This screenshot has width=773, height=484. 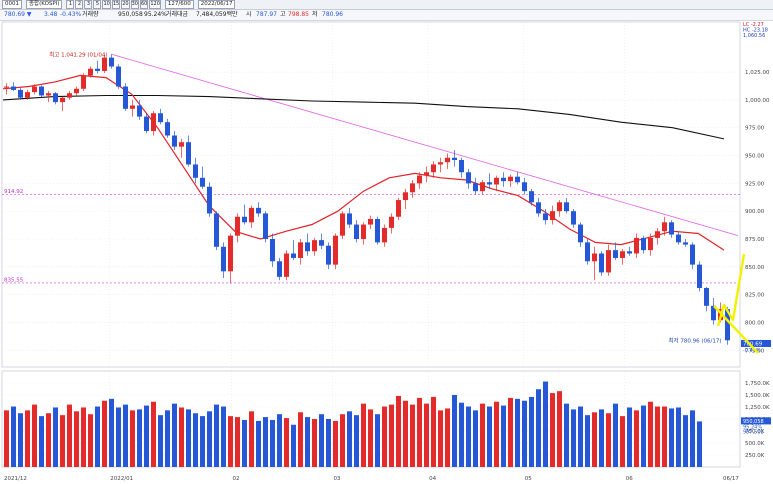 I want to click on level-label: 835.55, so click(x=14, y=280).